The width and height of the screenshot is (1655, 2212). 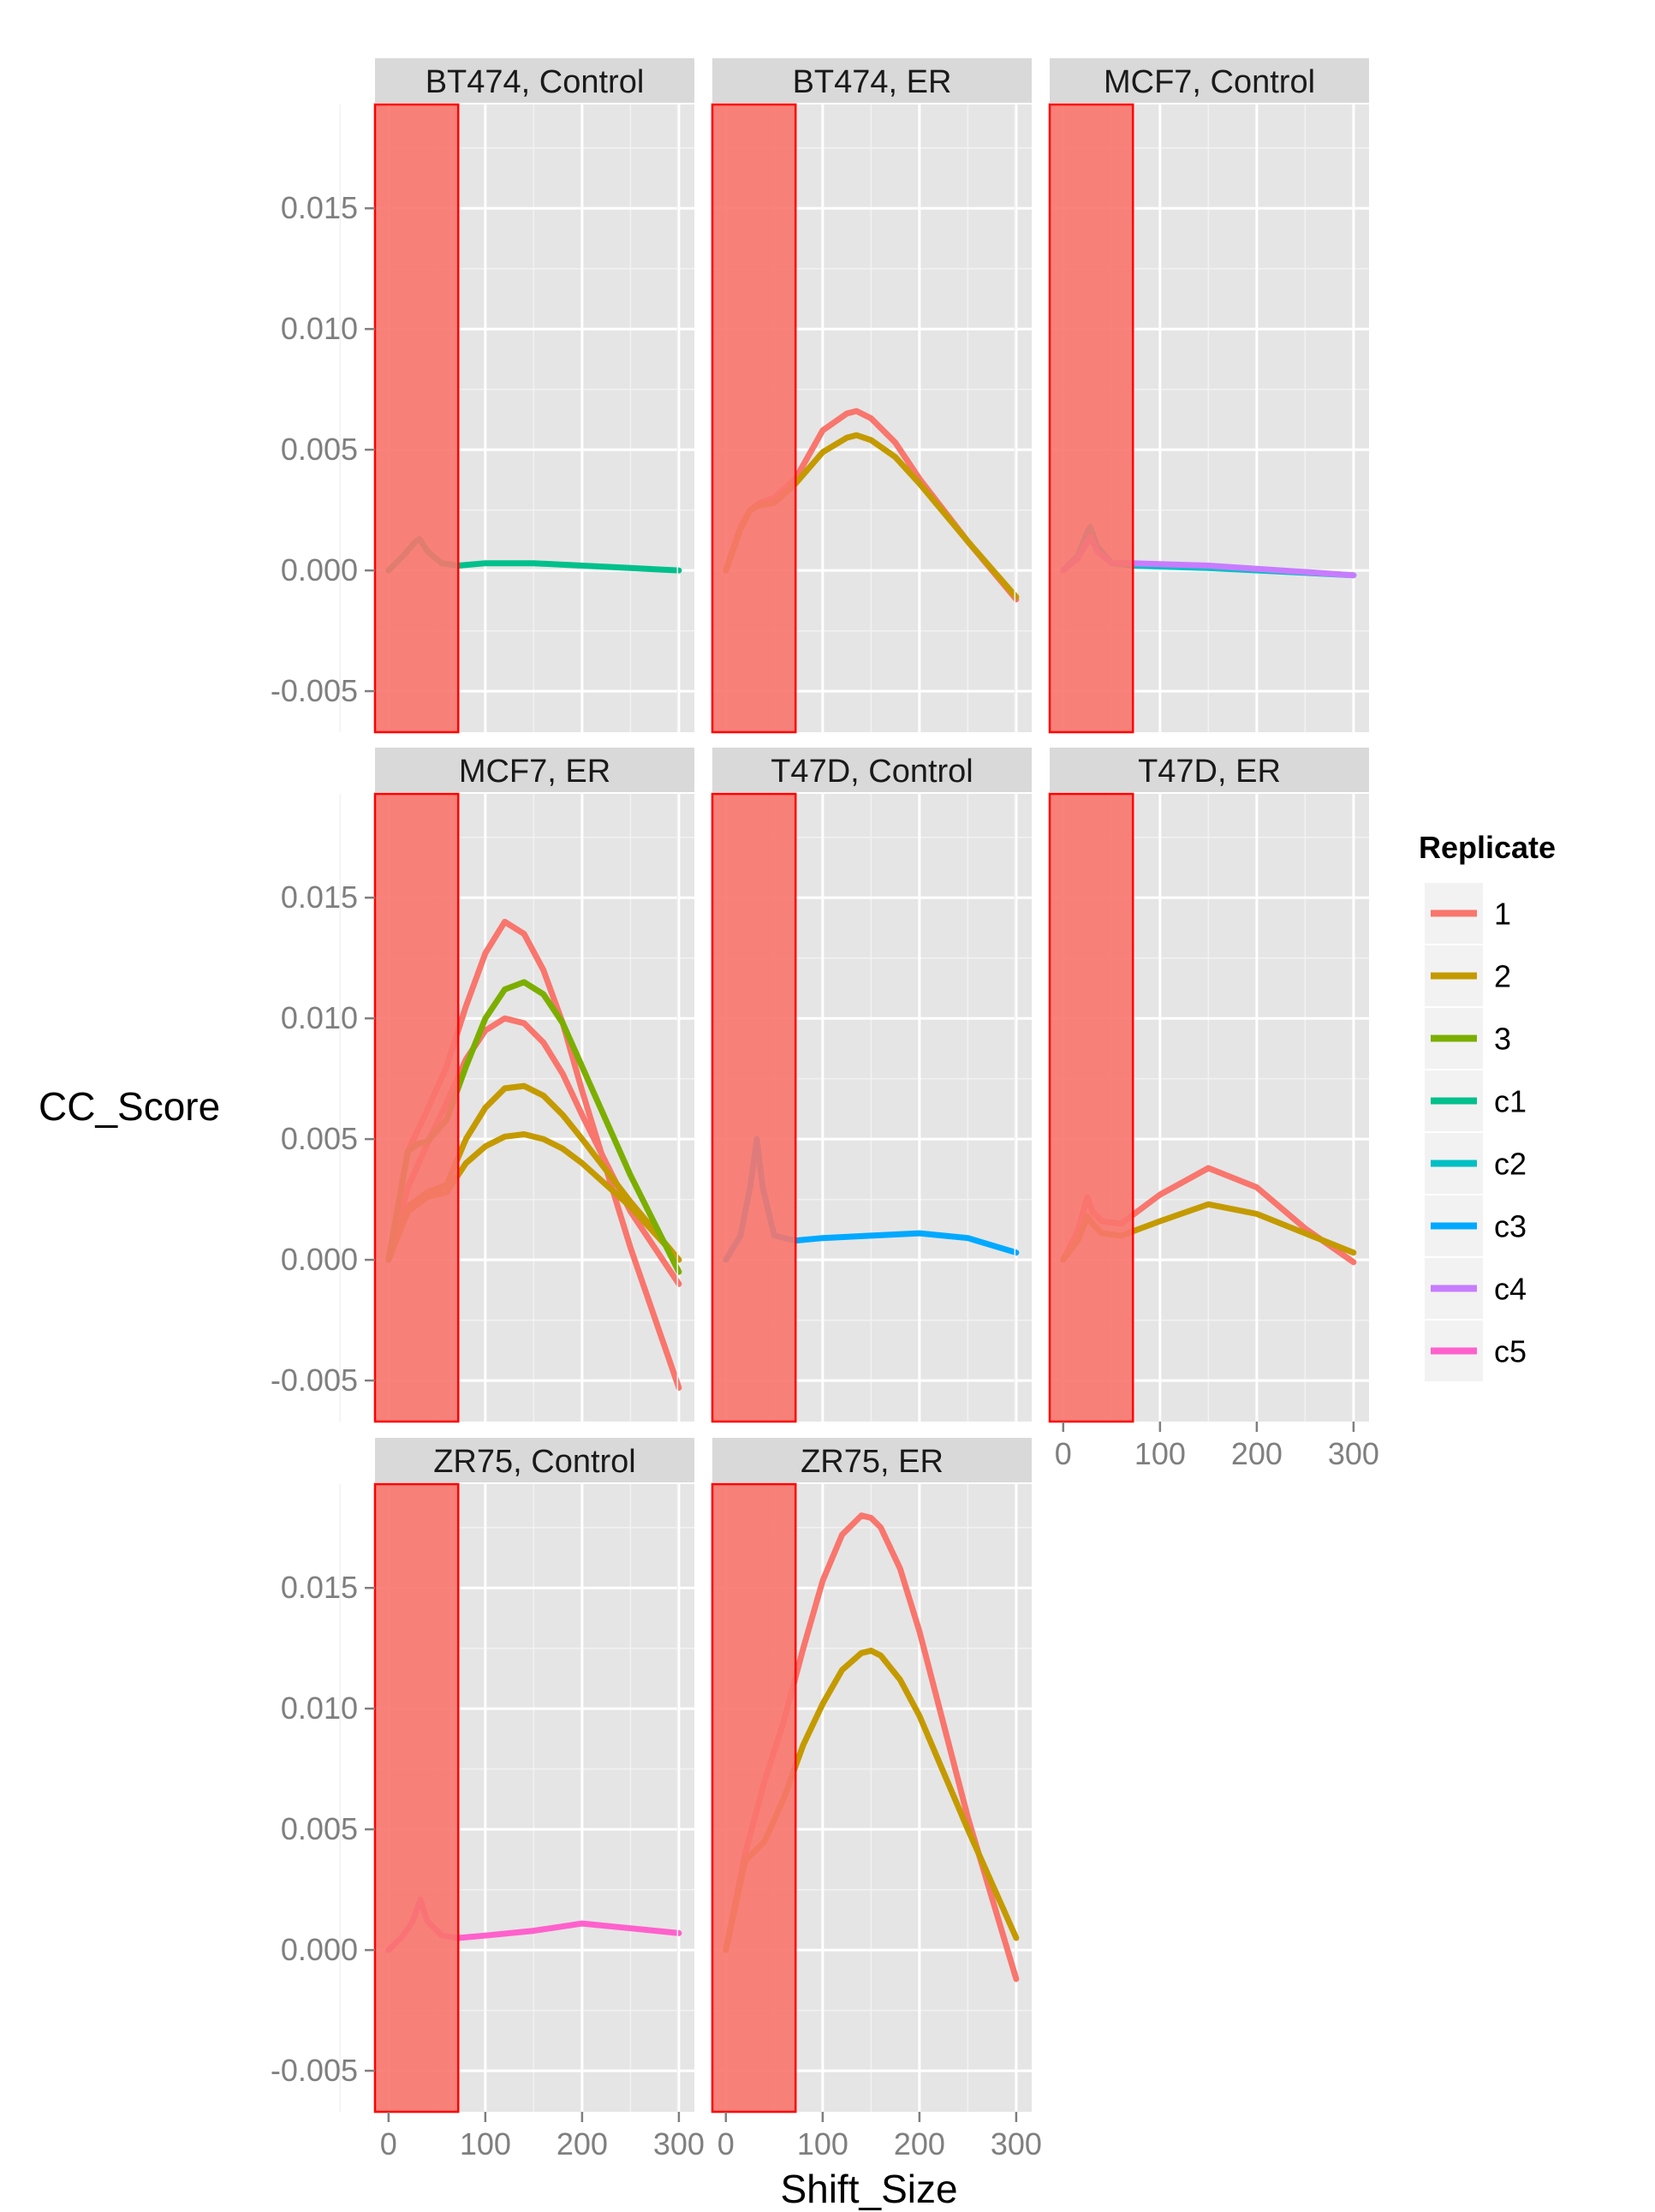 I want to click on x-axis-title: Shift_Size, so click(x=868, y=2189).